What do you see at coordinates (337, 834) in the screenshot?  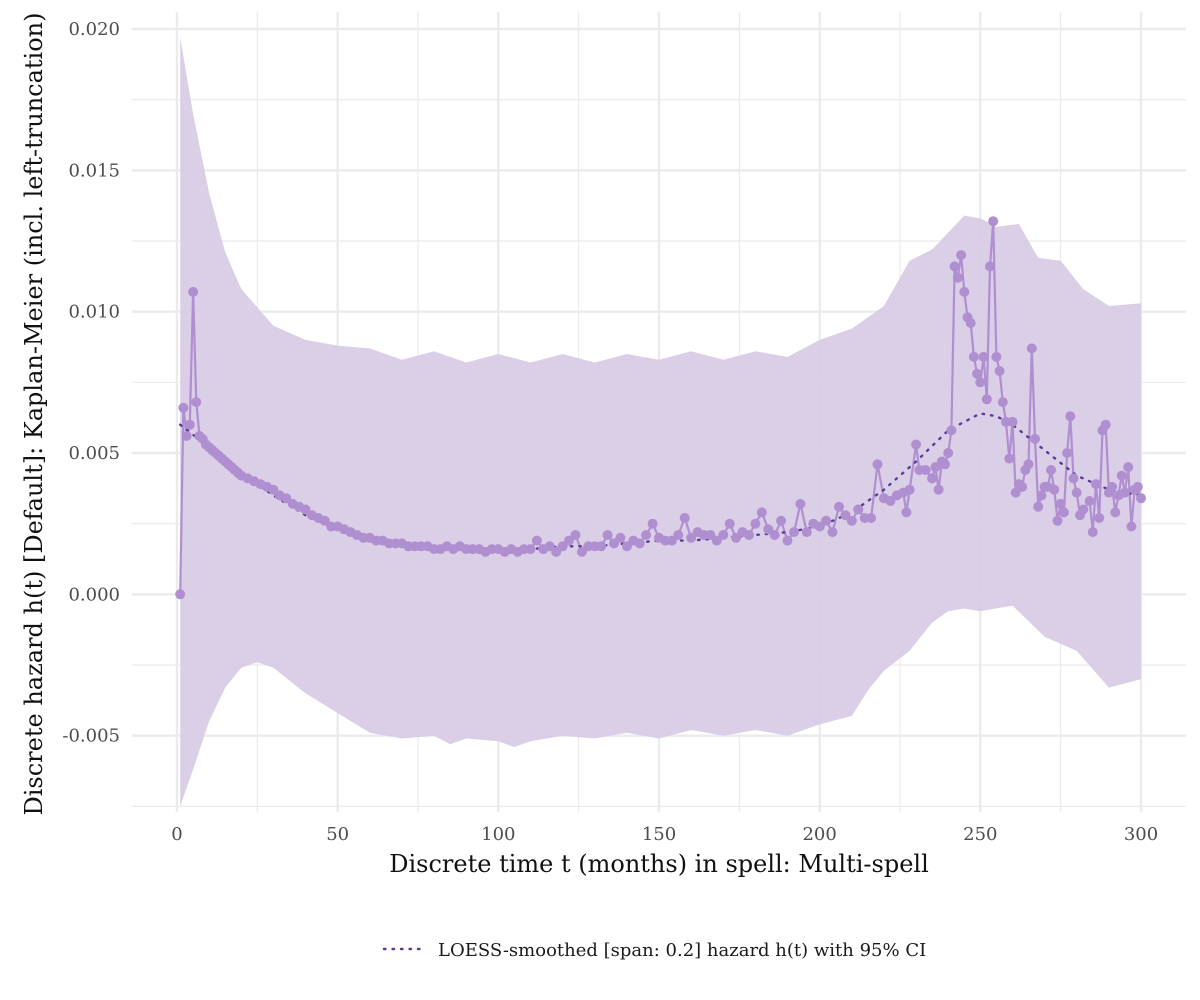 I see `x-tick-label: 50` at bounding box center [337, 834].